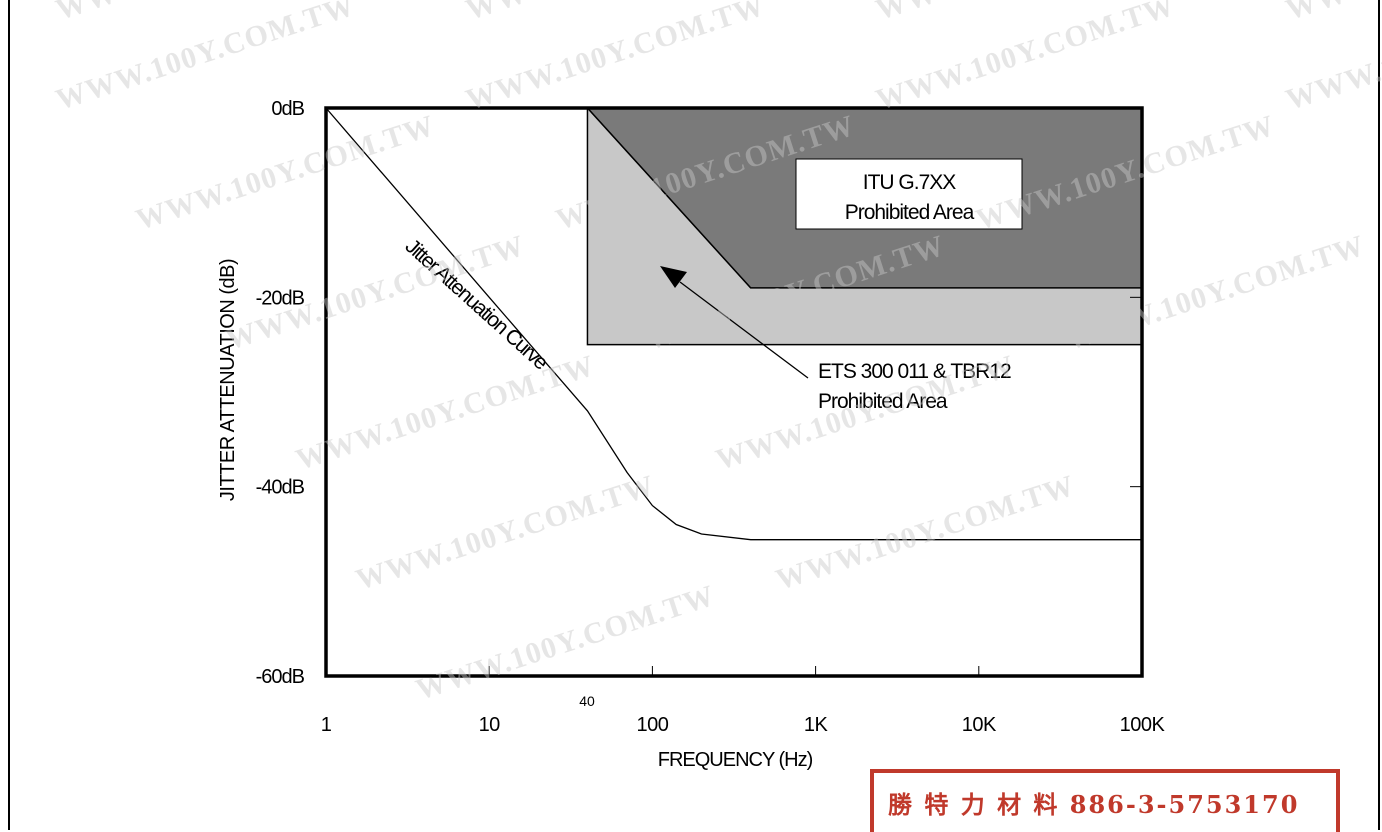  Describe the element at coordinates (280, 677) in the screenshot. I see `y-tick-label: -60dB` at that location.